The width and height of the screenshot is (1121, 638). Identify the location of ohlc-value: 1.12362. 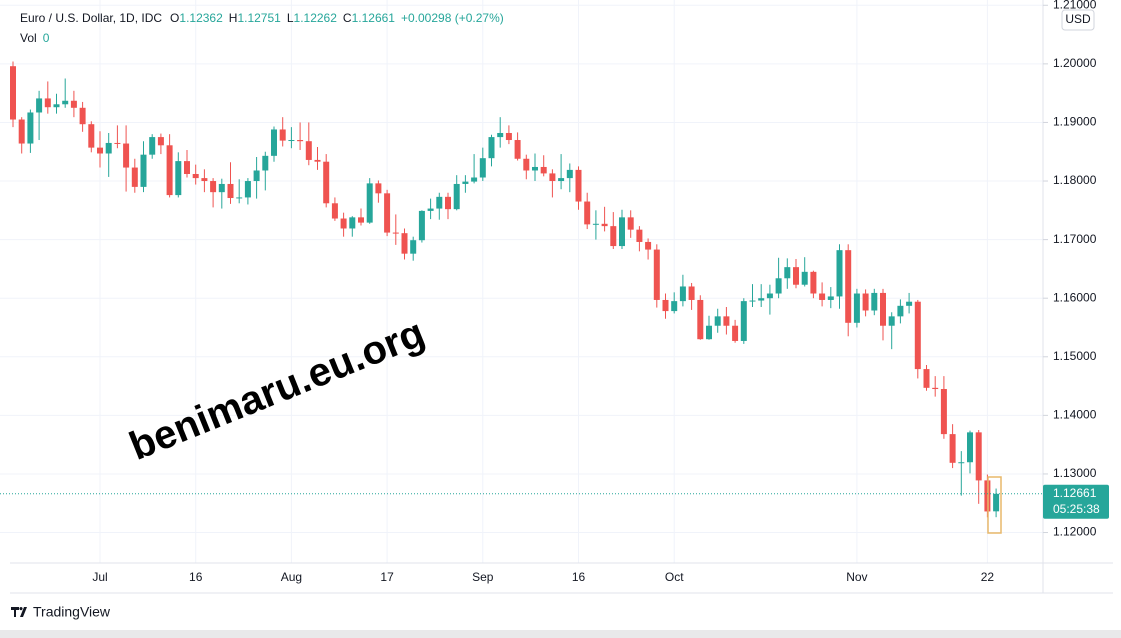
(201, 18).